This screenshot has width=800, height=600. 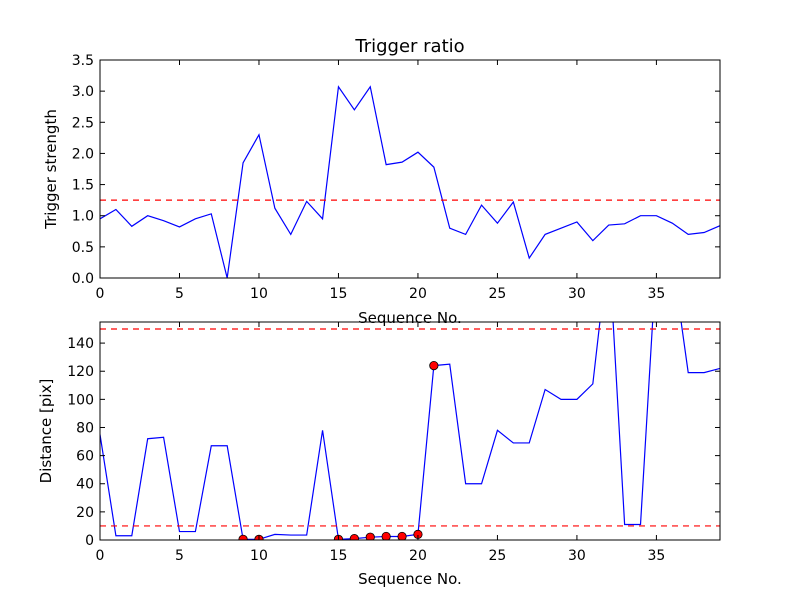 What do you see at coordinates (83, 123) in the screenshot?
I see `top-ytick-label-5: 2.5` at bounding box center [83, 123].